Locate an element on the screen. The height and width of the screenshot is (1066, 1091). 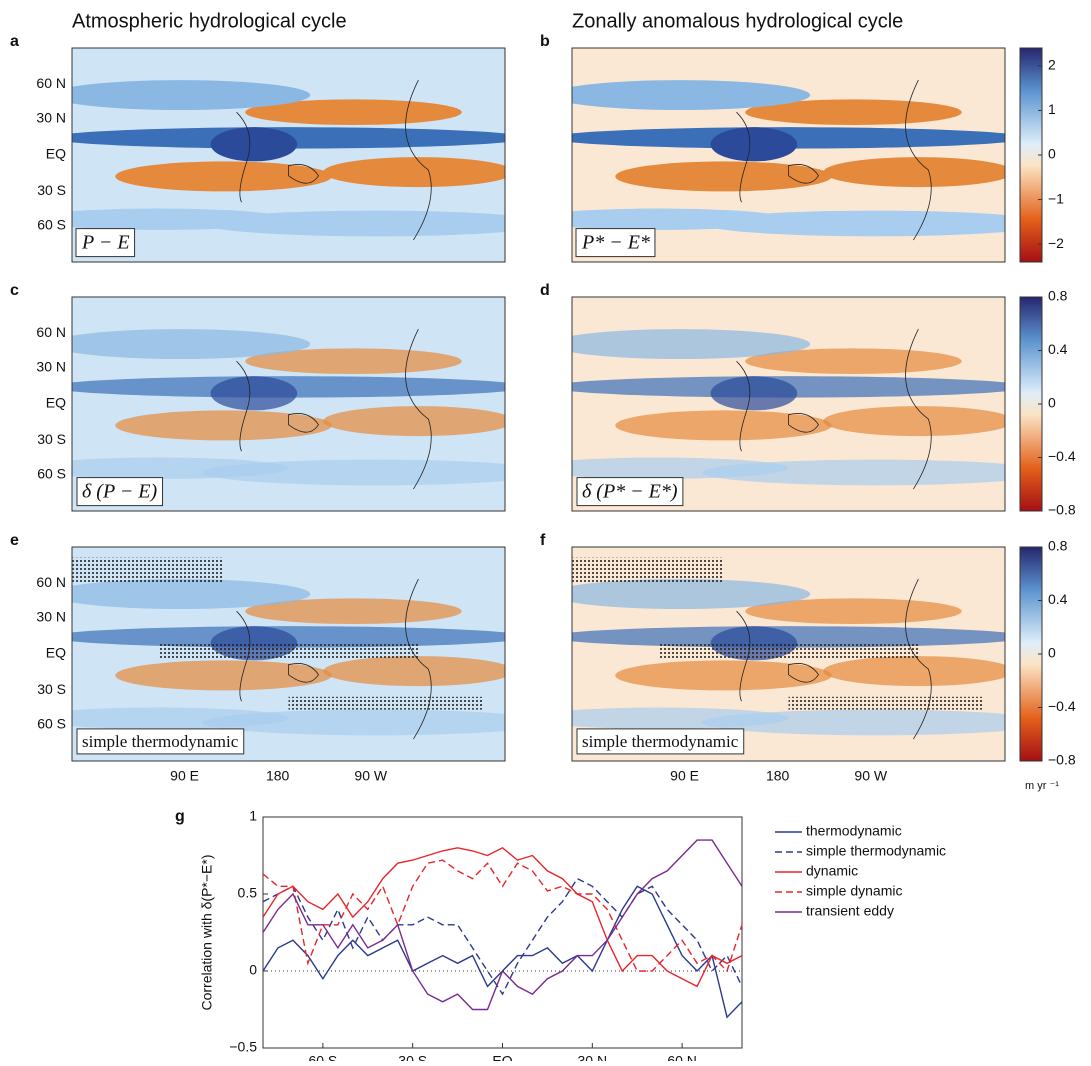
y-tick-label: 0 is located at coordinates (253, 970).